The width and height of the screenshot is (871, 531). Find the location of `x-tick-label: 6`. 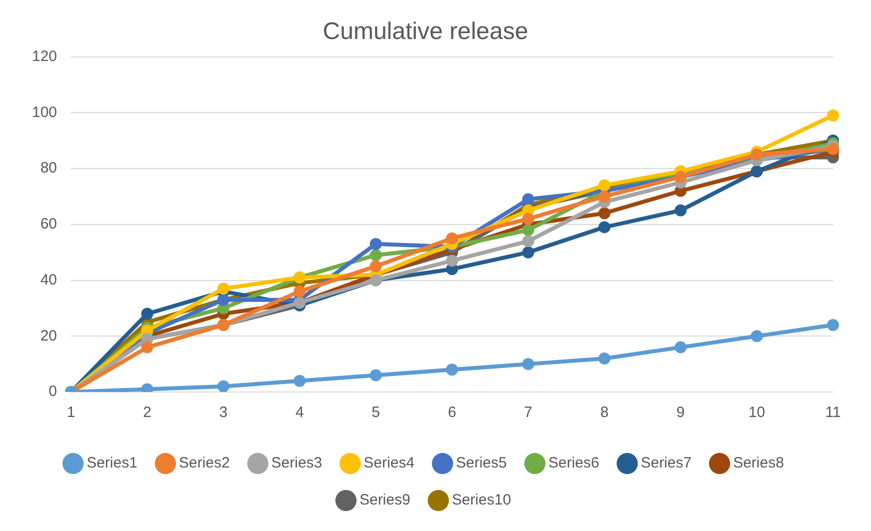

x-tick-label: 6 is located at coordinates (452, 413).